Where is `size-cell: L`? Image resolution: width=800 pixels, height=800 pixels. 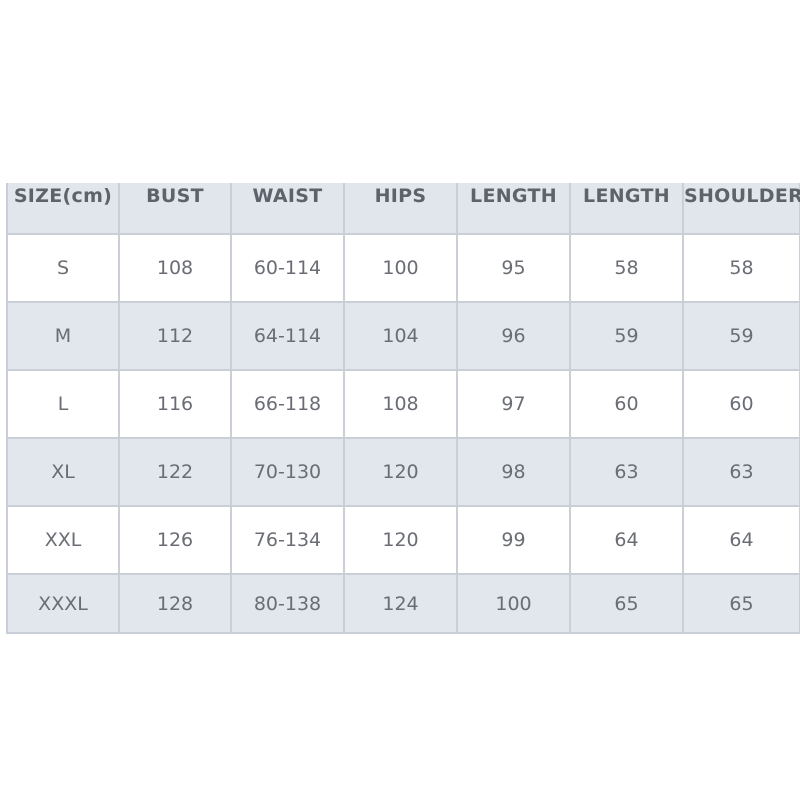
size-cell: L is located at coordinates (63, 404).